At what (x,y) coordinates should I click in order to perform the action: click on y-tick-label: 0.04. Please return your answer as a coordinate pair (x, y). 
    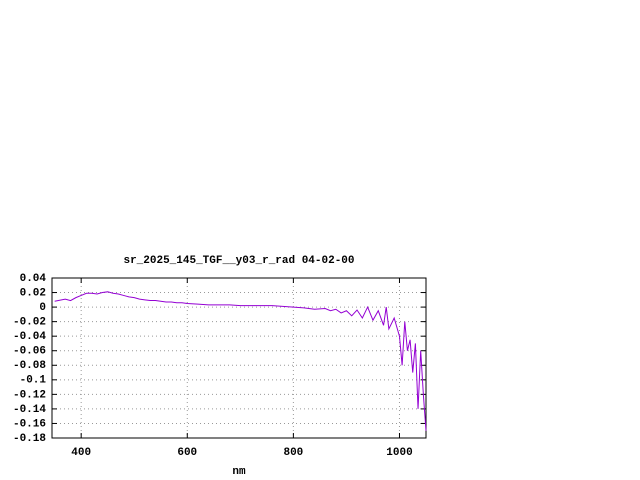
    Looking at the image, I should click on (33, 279).